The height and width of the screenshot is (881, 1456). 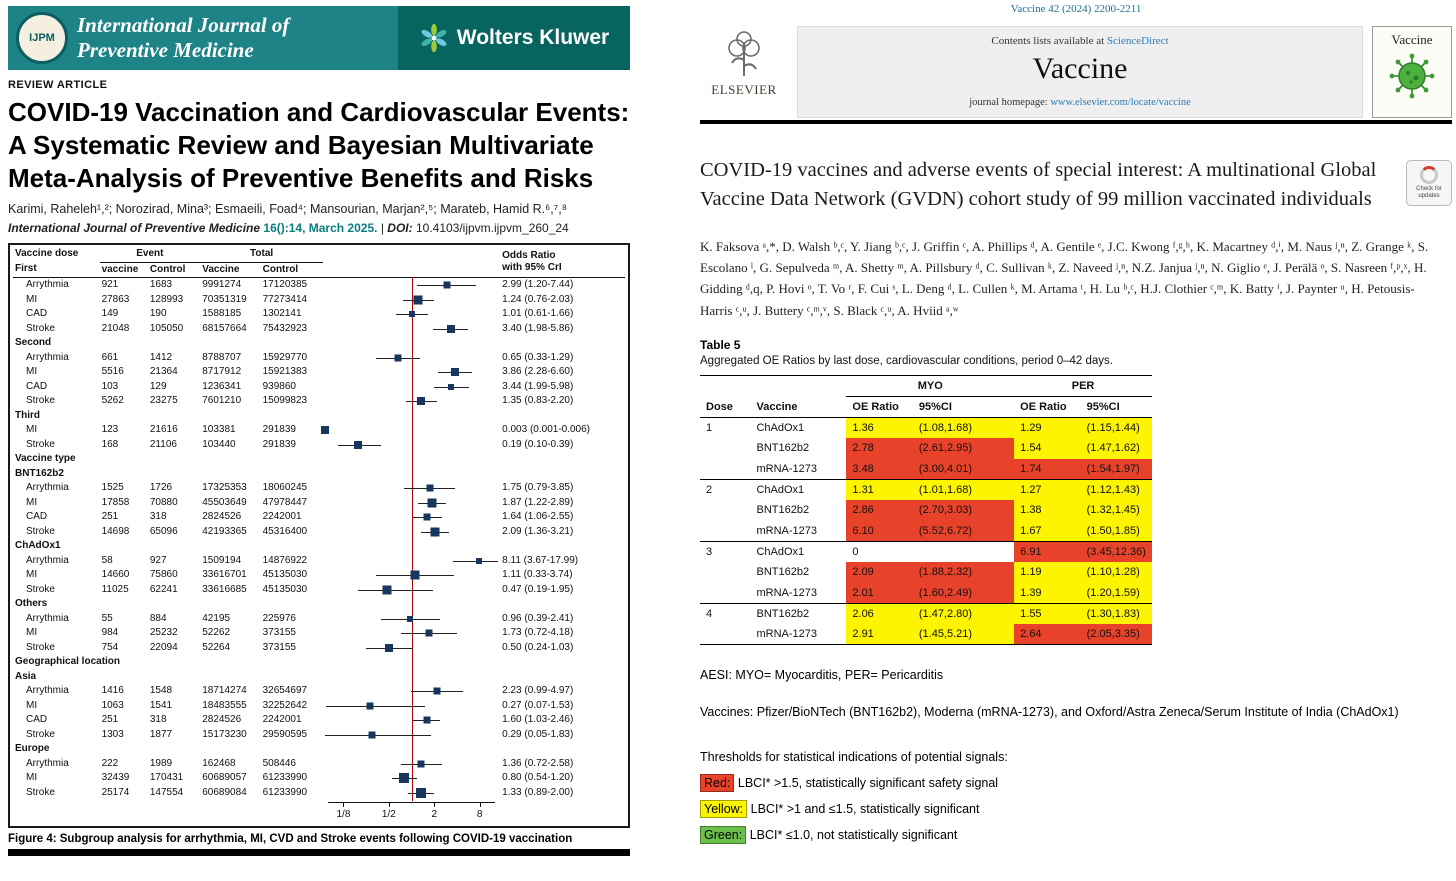 What do you see at coordinates (320, 228) in the screenshot?
I see `citation-issue: 16():14, March 2025.` at bounding box center [320, 228].